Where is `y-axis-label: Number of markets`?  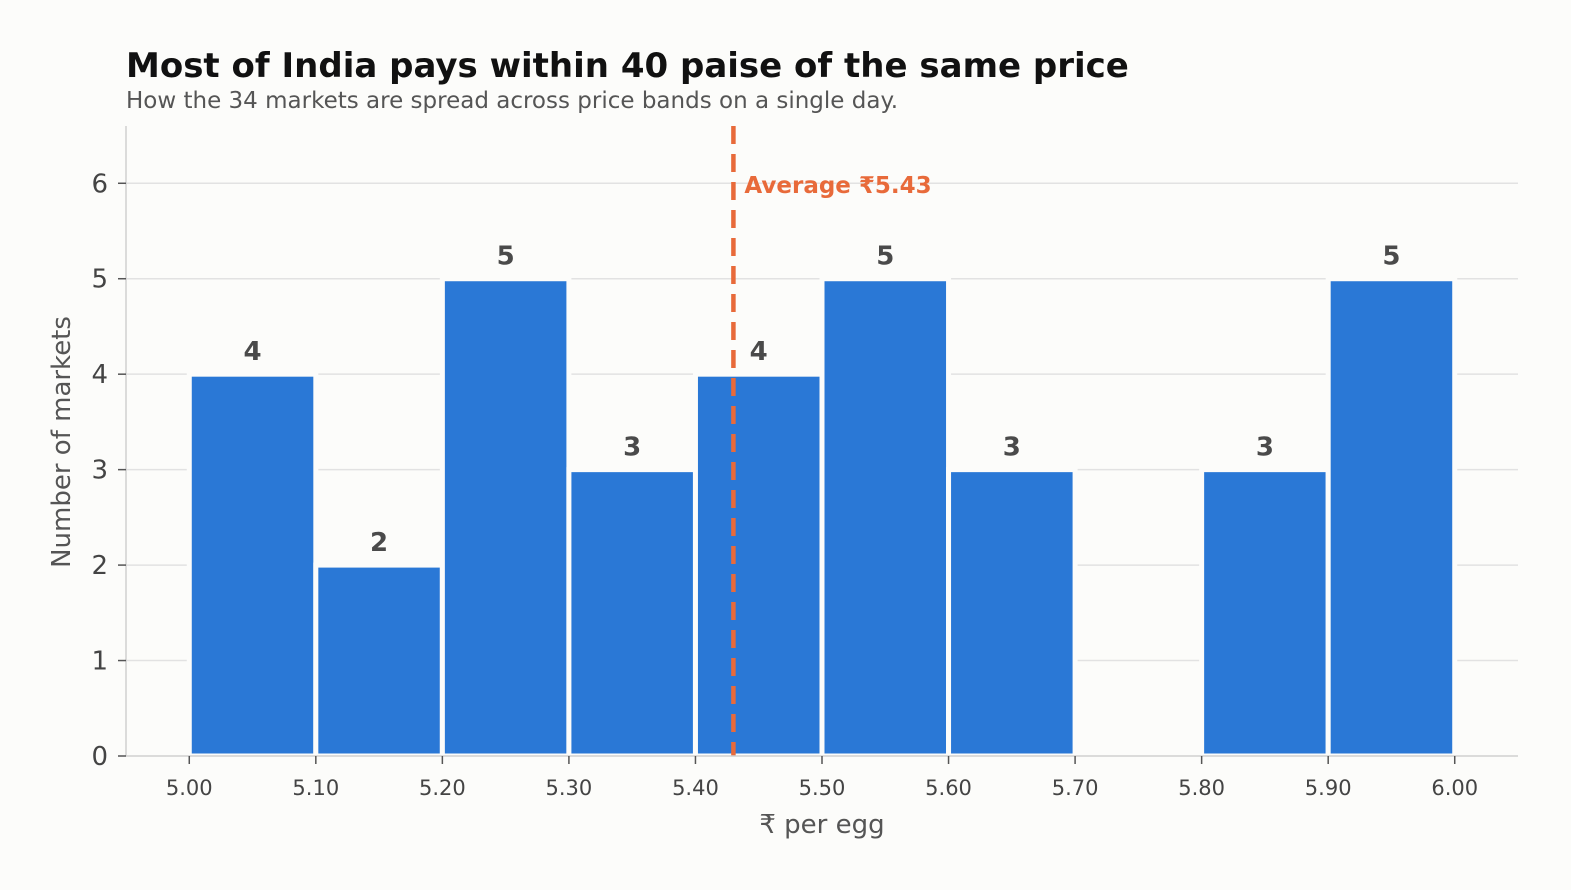 y-axis-label: Number of markets is located at coordinates (62, 442).